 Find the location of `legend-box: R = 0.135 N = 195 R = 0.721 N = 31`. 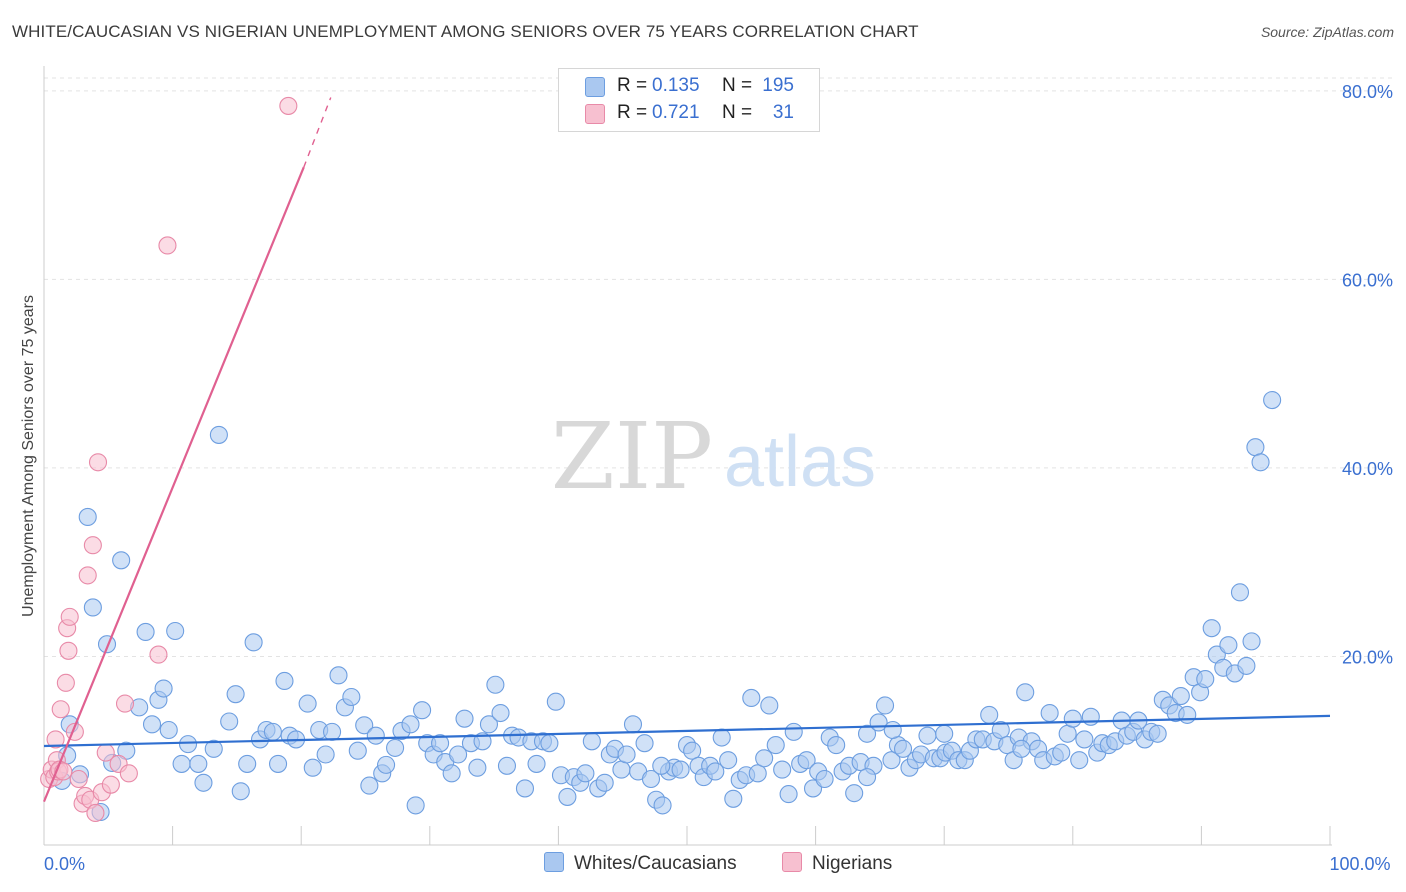

legend-box: R = 0.135 N = 195 R = 0.721 N = 31 is located at coordinates (689, 100).